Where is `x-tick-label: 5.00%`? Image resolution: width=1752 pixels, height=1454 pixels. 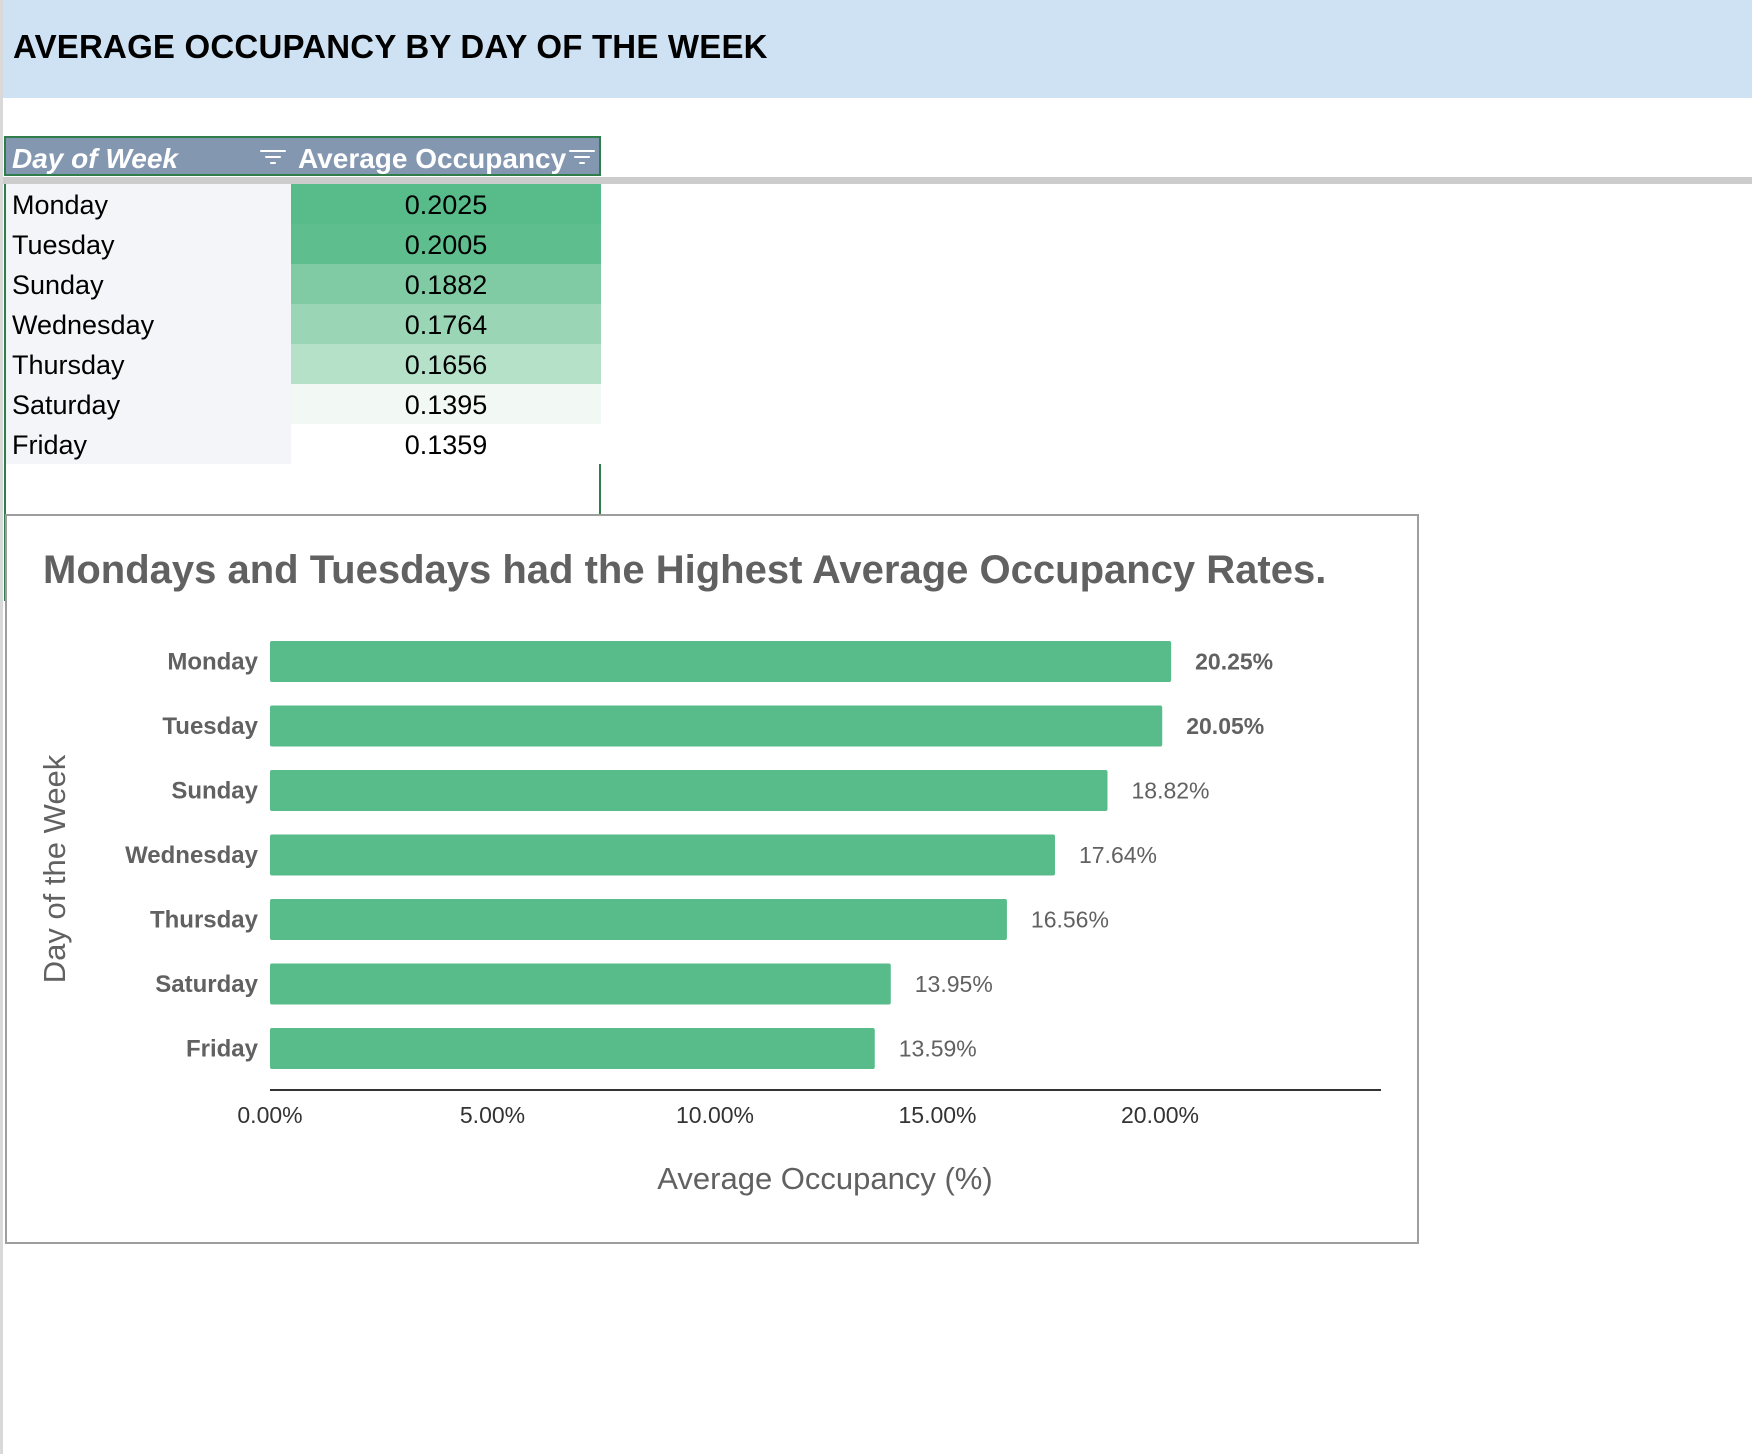
x-tick-label: 5.00% is located at coordinates (492, 1115).